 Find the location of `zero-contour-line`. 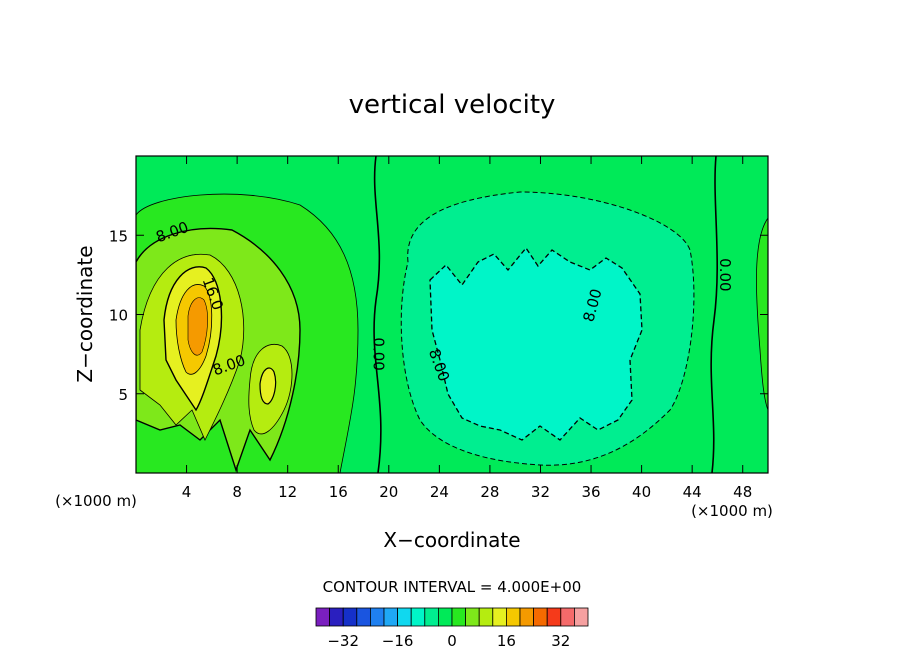

zero-contour-line is located at coordinates (377, 314).